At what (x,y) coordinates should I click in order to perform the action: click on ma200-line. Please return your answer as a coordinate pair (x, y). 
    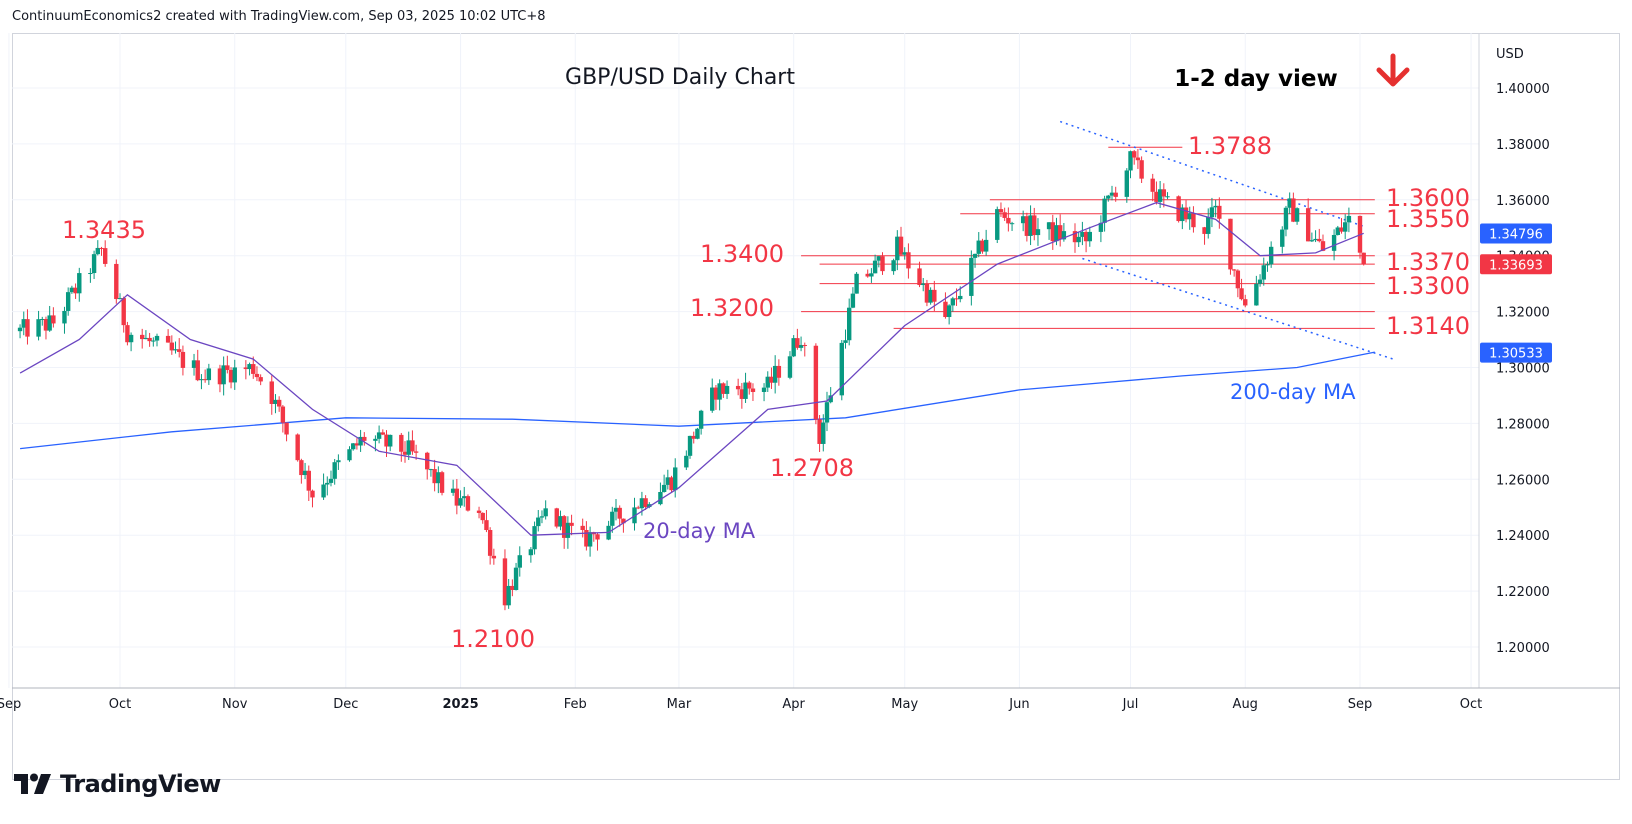
    Looking at the image, I should click on (697, 400).